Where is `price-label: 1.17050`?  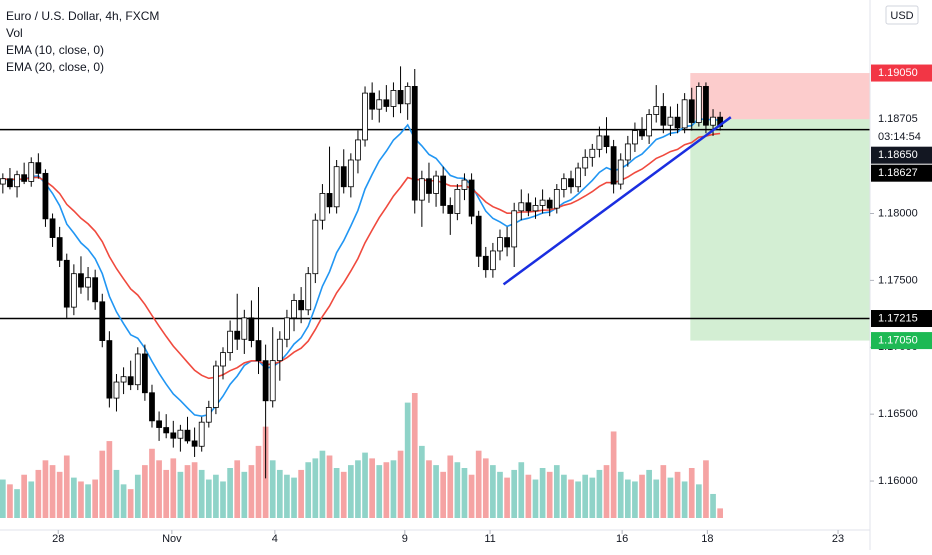
price-label: 1.17050 is located at coordinates (898, 340).